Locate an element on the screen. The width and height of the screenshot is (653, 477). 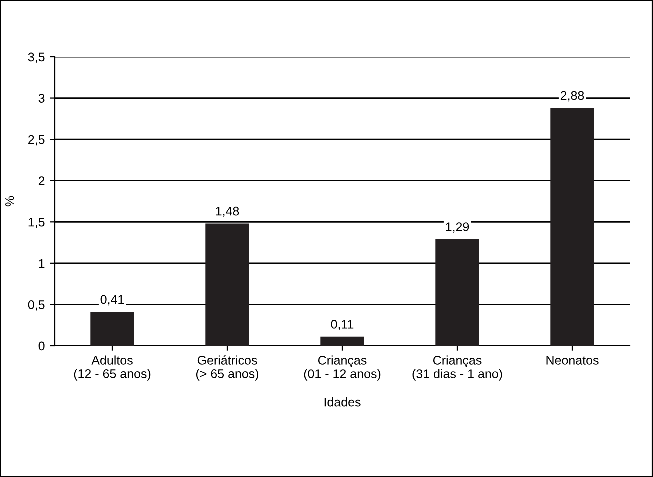
y-tick-label: 1 is located at coordinates (42, 263).